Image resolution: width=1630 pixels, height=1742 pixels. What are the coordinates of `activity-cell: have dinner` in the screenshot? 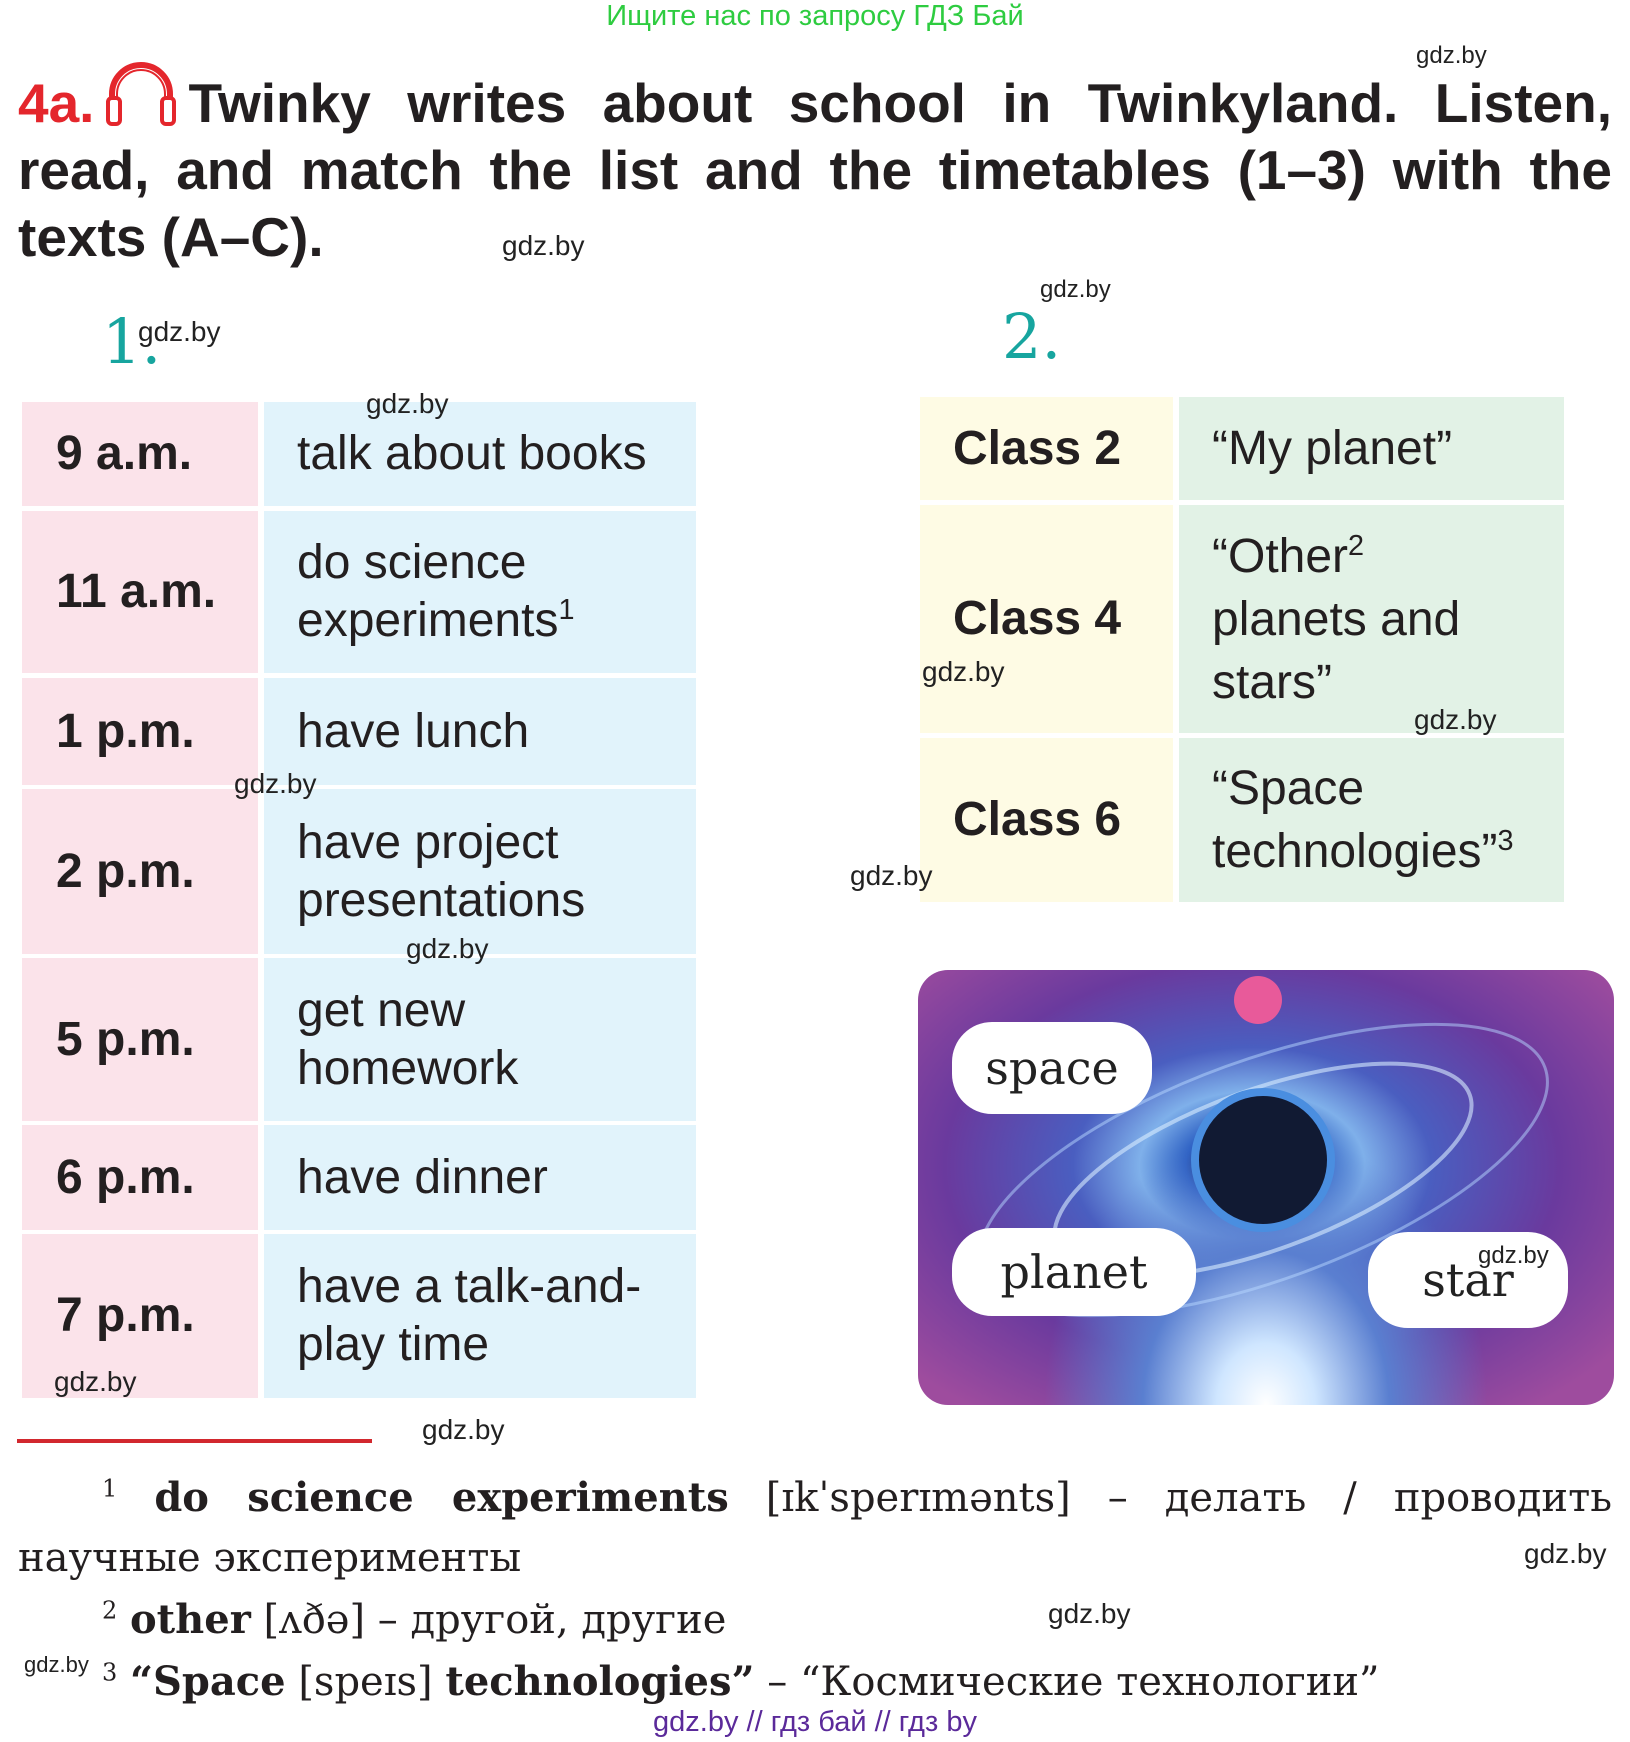 It's located at (480, 1177).